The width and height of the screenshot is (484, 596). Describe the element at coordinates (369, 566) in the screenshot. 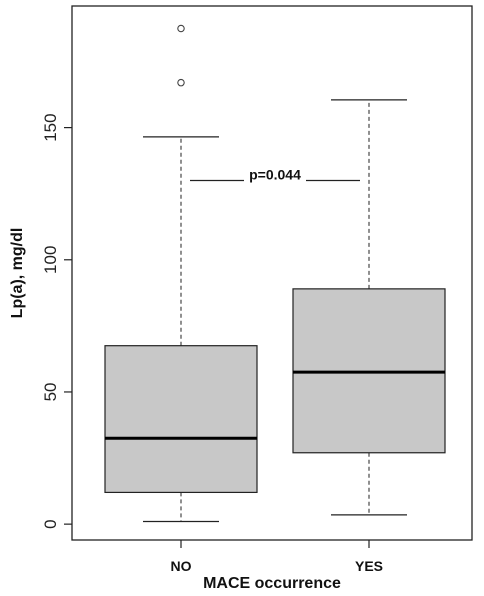

I see `x-tick-label: YES` at that location.